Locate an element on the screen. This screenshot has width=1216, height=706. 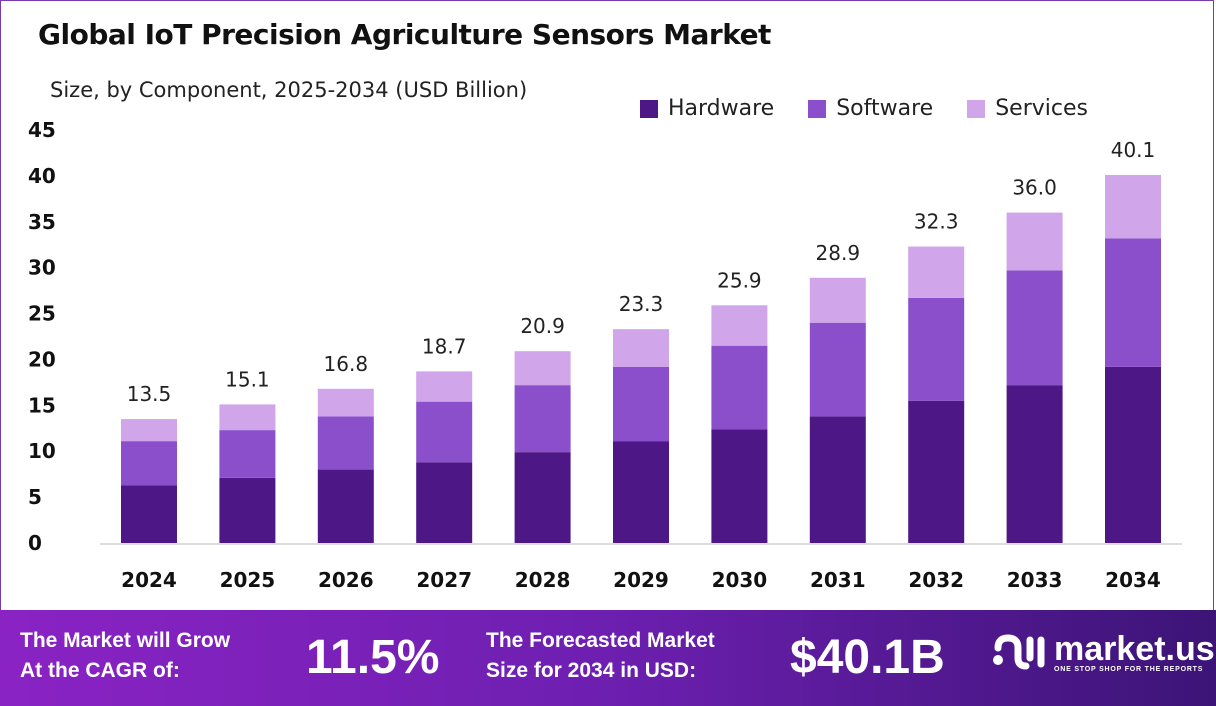
x-tick-label: 2032 is located at coordinates (936, 580).